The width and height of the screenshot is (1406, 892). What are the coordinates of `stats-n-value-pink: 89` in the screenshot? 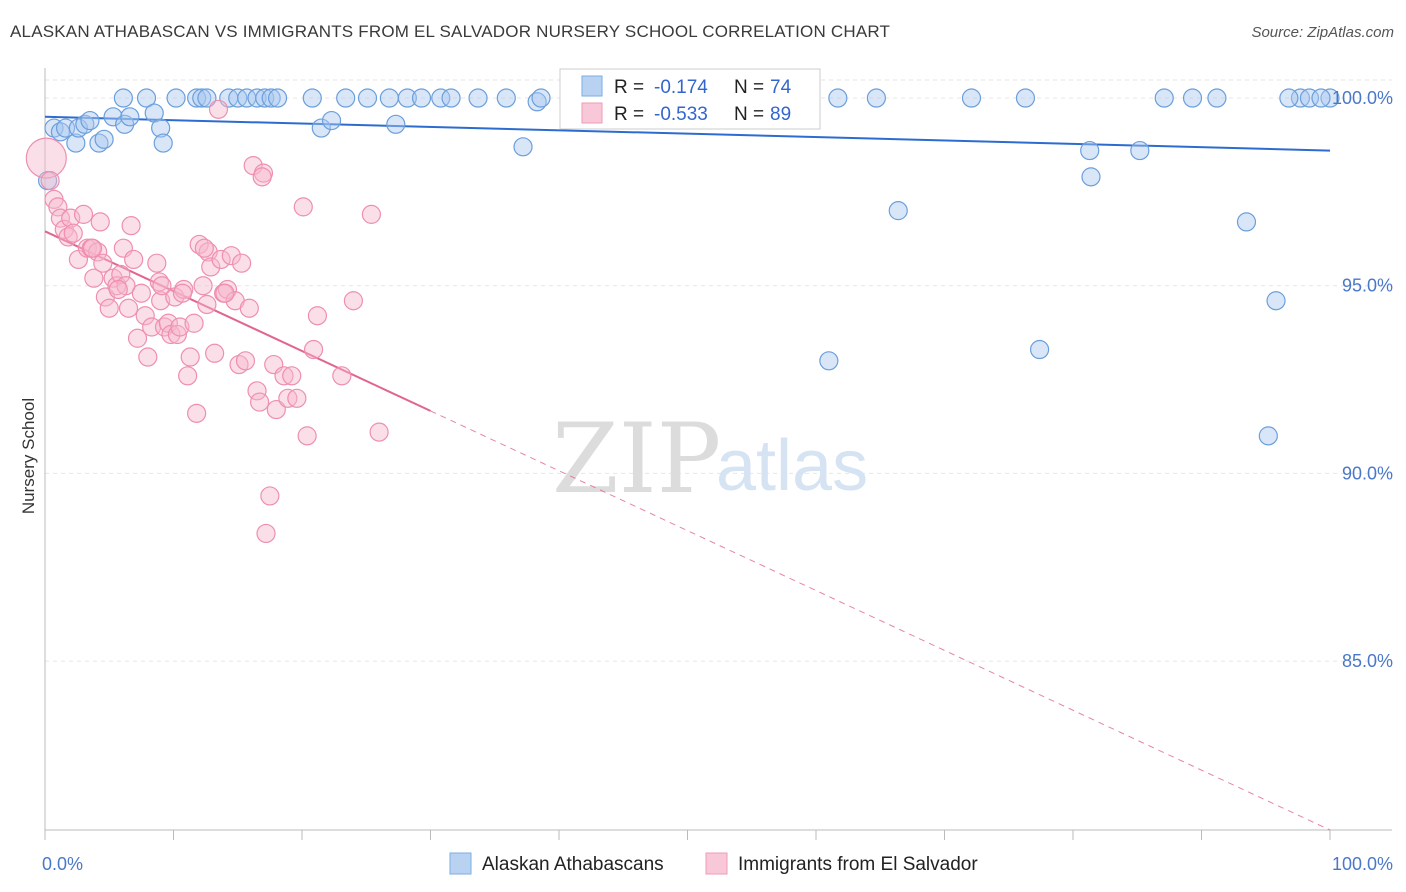 It's located at (780, 114).